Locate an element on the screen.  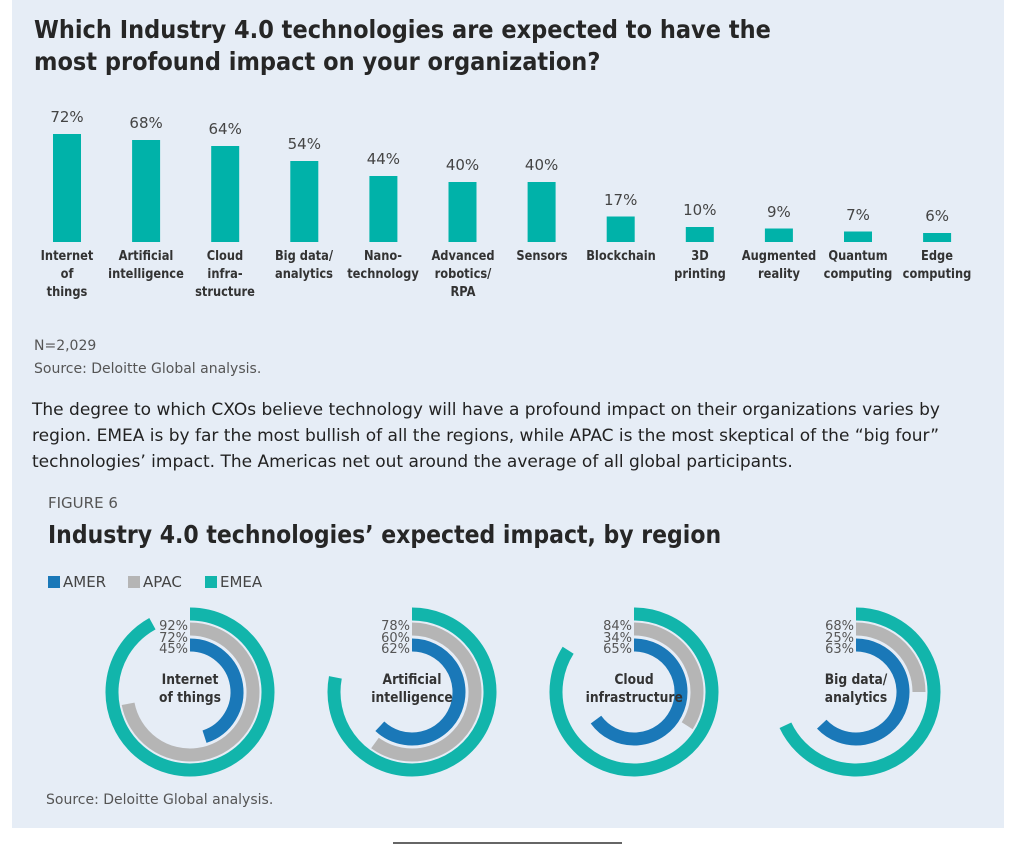
value-label: 92% is located at coordinates (173, 626).